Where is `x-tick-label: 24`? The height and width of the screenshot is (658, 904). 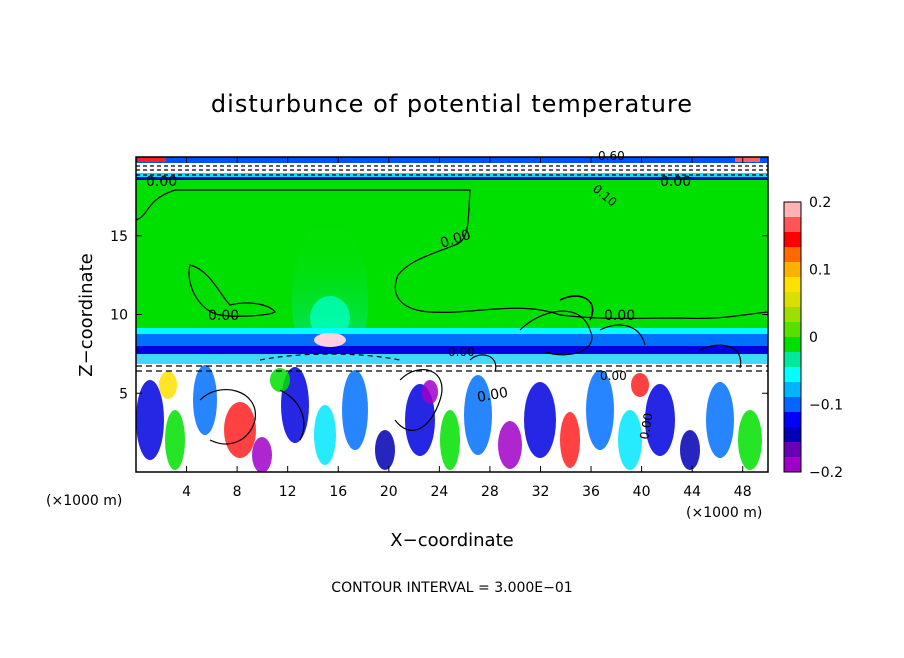
x-tick-label: 24 is located at coordinates (439, 492).